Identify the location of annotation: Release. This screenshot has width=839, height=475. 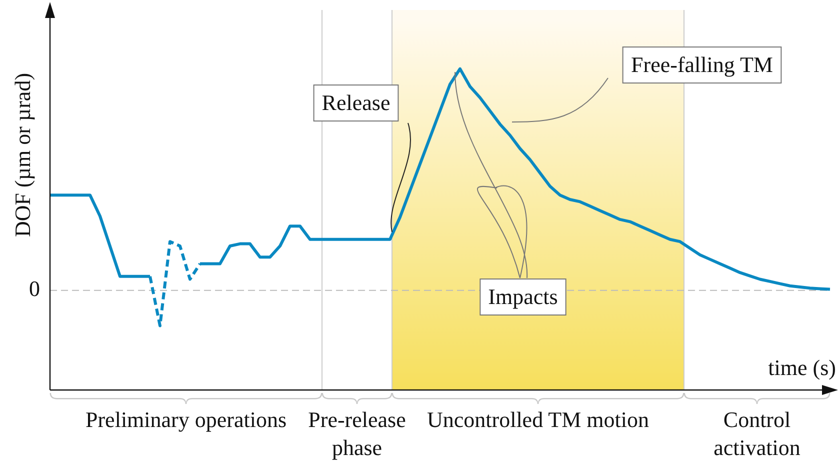
(356, 102).